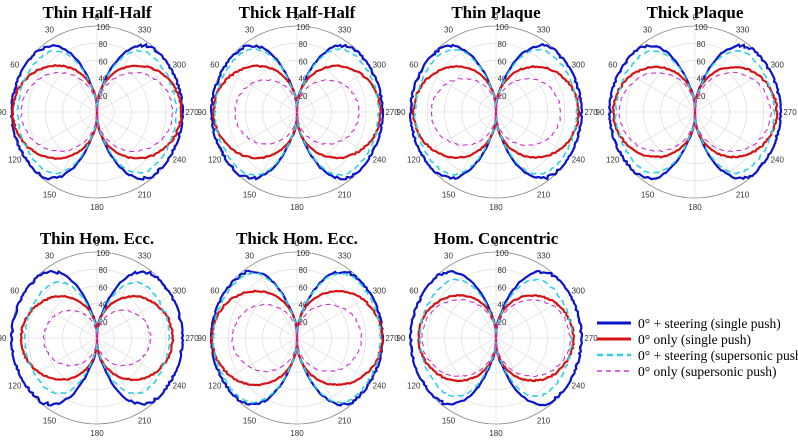 Image resolution: width=798 pixels, height=447 pixels. Describe the element at coordinates (689, 323) in the screenshot. I see `legend-entry-steer-single: 0° + steering (single push)` at that location.